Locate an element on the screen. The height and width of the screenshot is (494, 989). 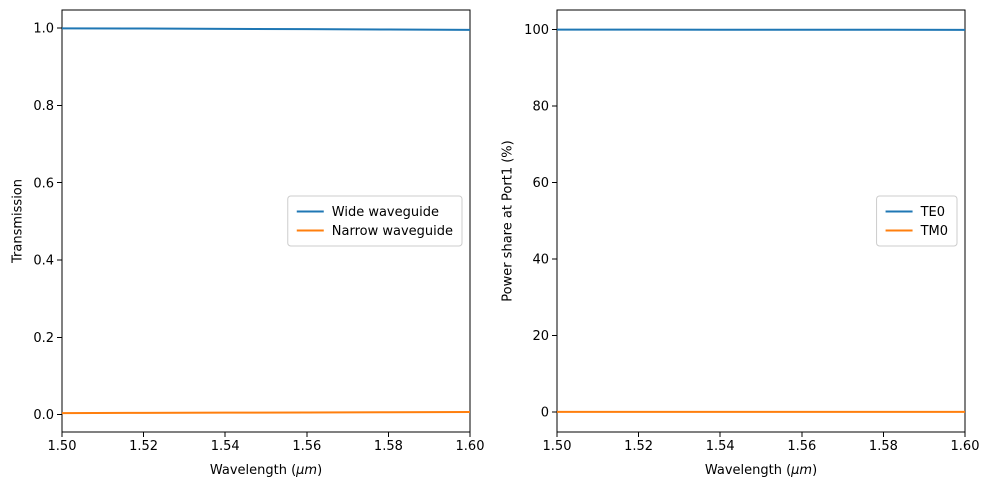
y-axis-label: Transmission is located at coordinates (18, 221).